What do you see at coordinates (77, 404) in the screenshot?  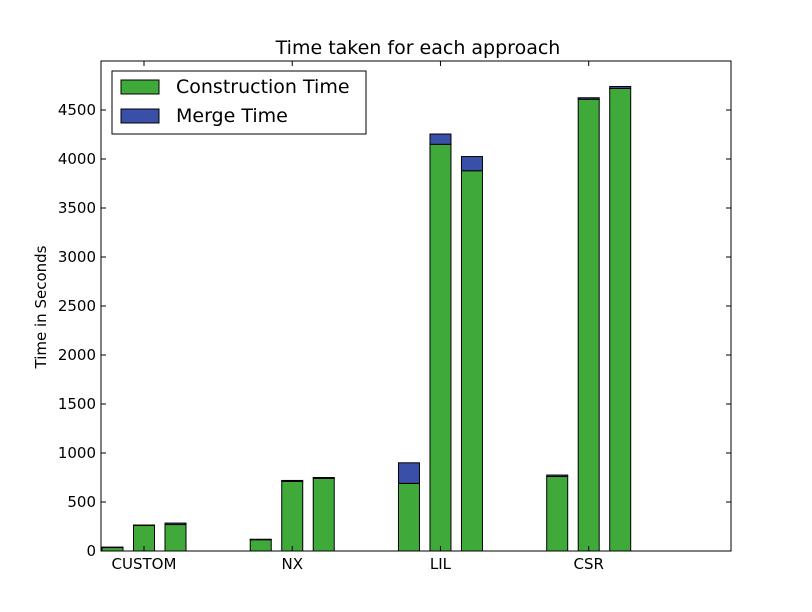 I see `y-tick-label: 1500` at bounding box center [77, 404].